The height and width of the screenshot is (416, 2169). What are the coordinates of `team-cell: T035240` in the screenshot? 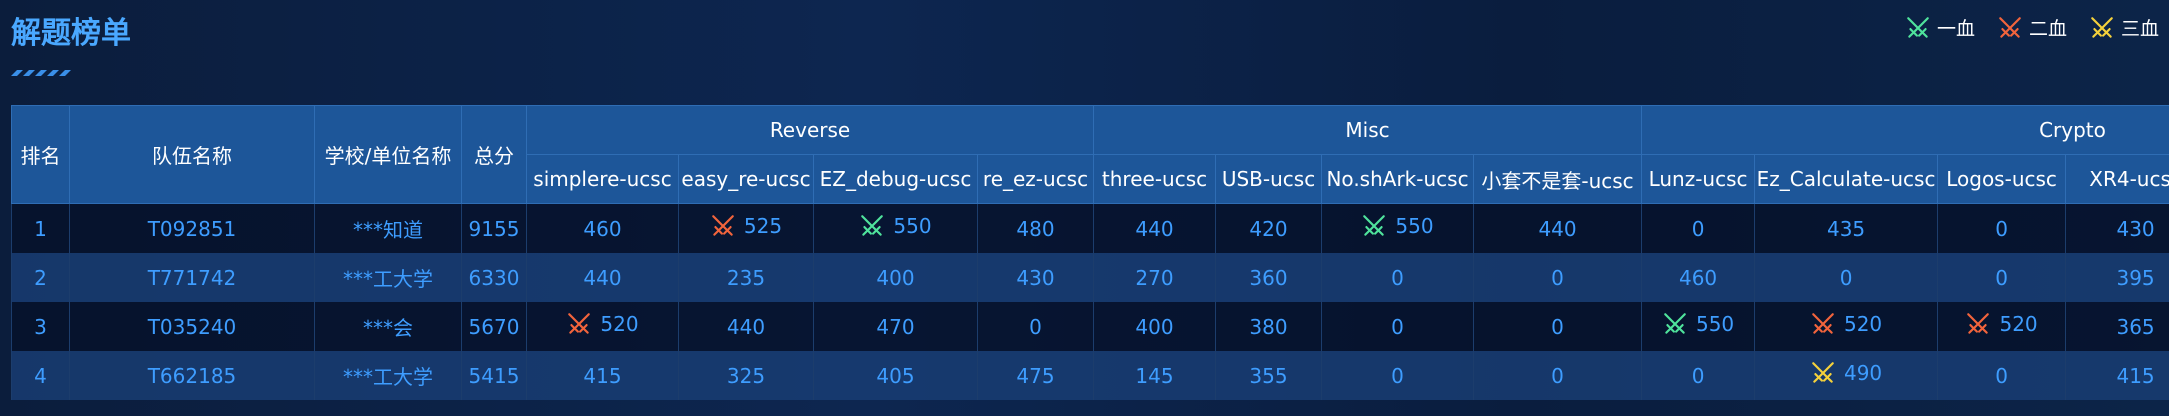 It's located at (192, 326).